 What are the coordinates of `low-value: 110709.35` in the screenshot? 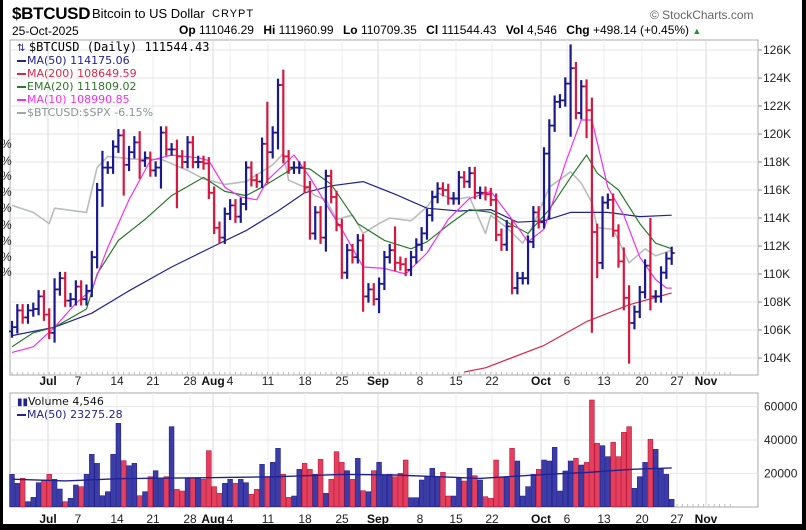 It's located at (388, 30).